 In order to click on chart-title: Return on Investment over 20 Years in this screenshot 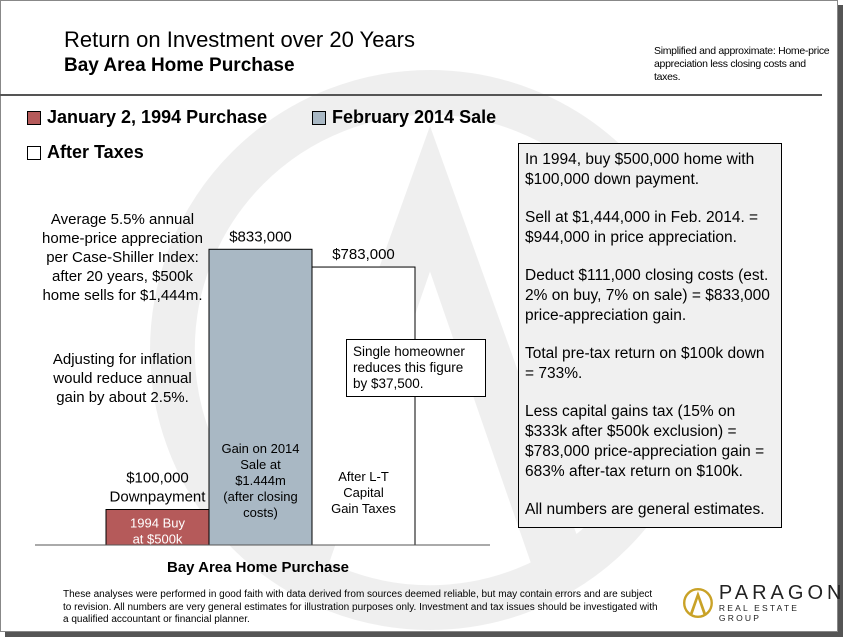, I will do `click(239, 39)`.